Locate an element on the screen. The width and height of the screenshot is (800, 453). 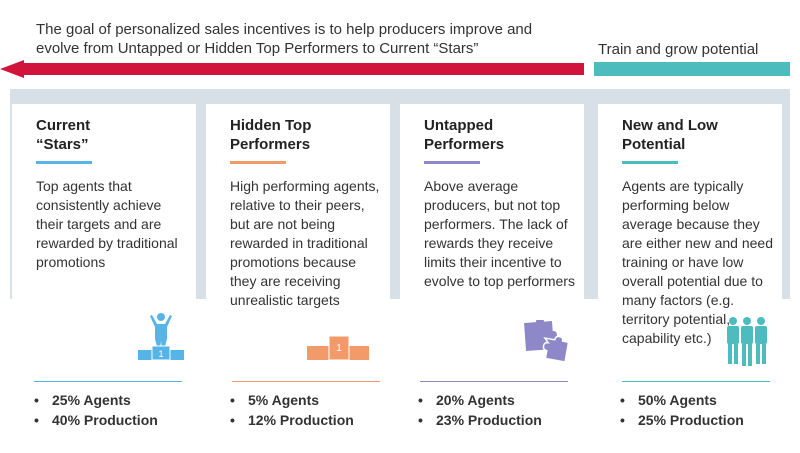
stat-production: 25% Production is located at coordinates (682, 420).